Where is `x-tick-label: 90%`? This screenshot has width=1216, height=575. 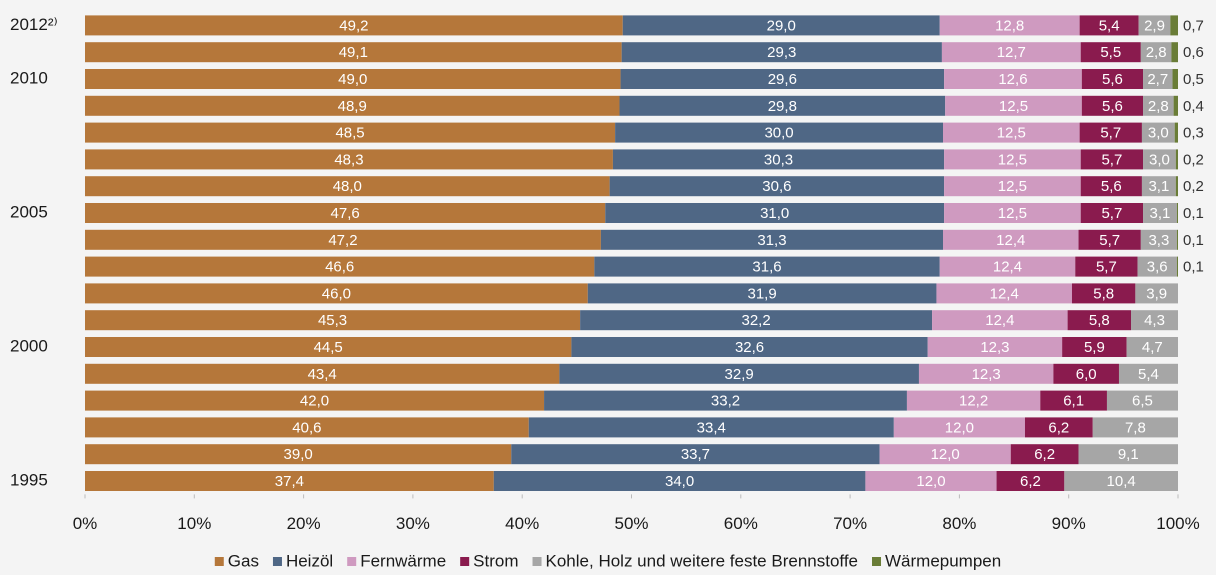 x-tick-label: 90% is located at coordinates (1069, 523).